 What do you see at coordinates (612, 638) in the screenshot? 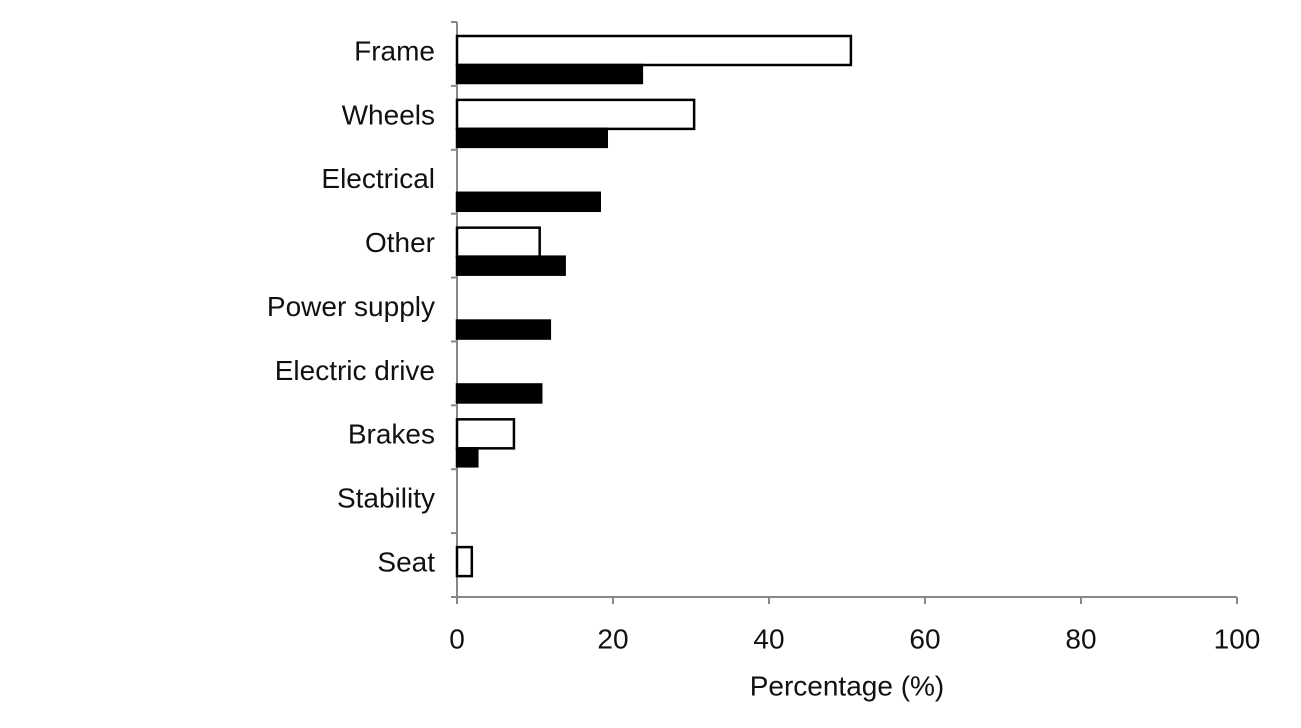
I see `x-tick-label: 20` at bounding box center [612, 638].